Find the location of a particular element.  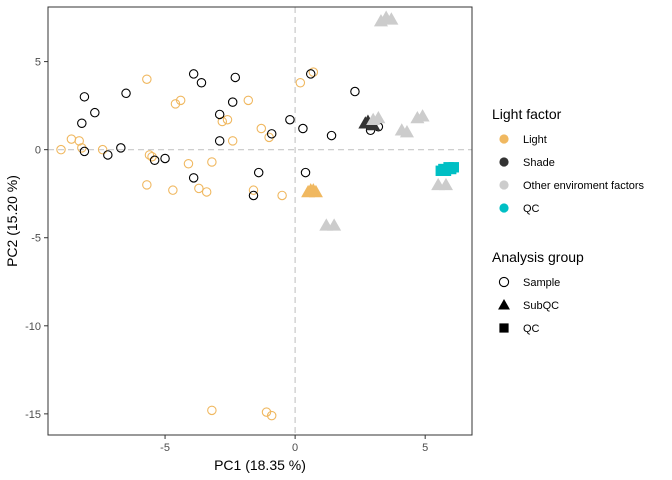

legend-title: Analysis group is located at coordinates (538, 257).